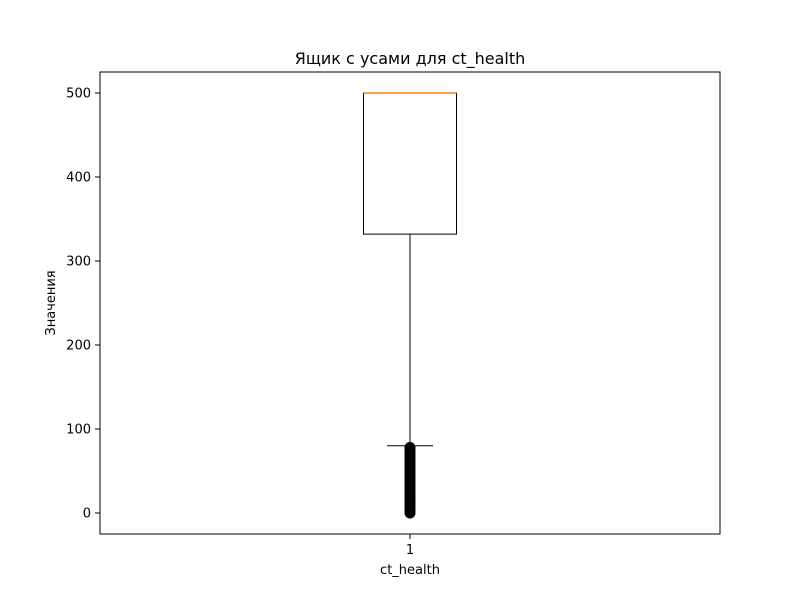 This screenshot has height=605, width=800. Describe the element at coordinates (87, 514) in the screenshot. I see `y-tick-label: 0` at that location.